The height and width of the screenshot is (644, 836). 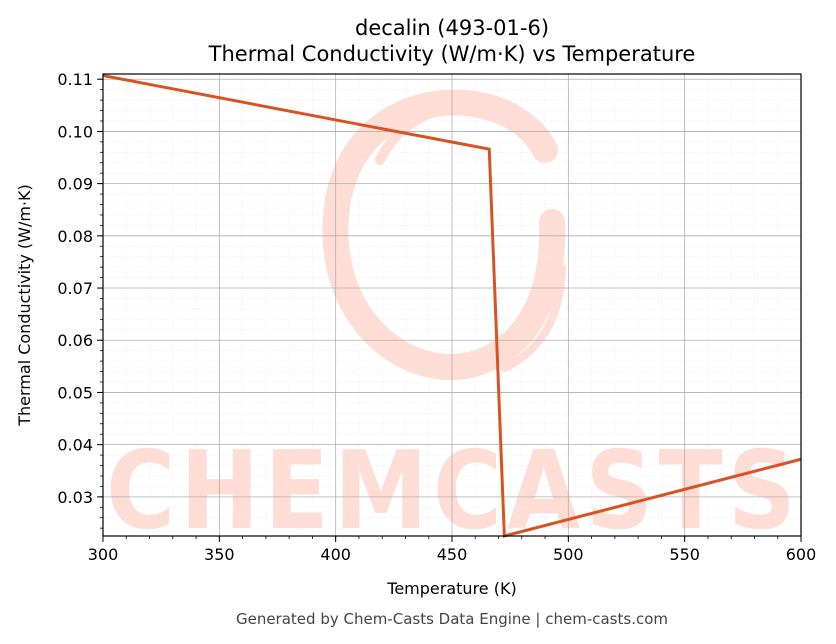 I want to click on chart-title: decalin (493-01-6), so click(x=452, y=28).